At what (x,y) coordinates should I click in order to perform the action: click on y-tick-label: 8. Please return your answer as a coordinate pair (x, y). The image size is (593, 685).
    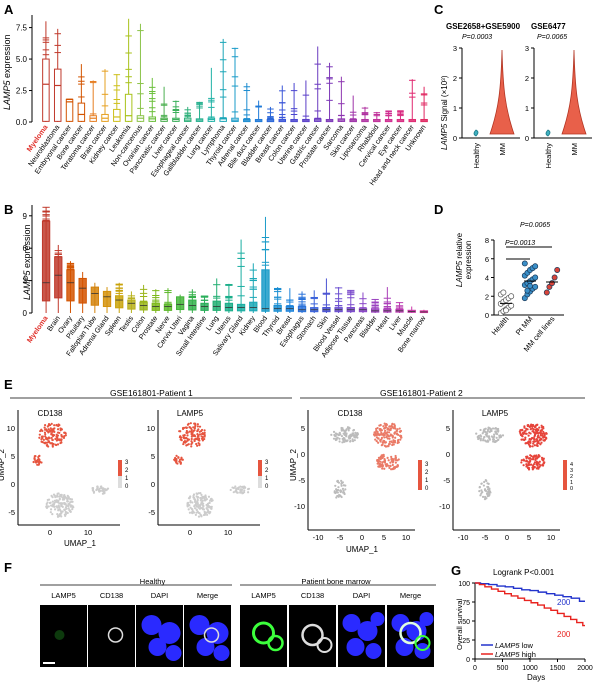
    Looking at the image, I should click on (487, 240).